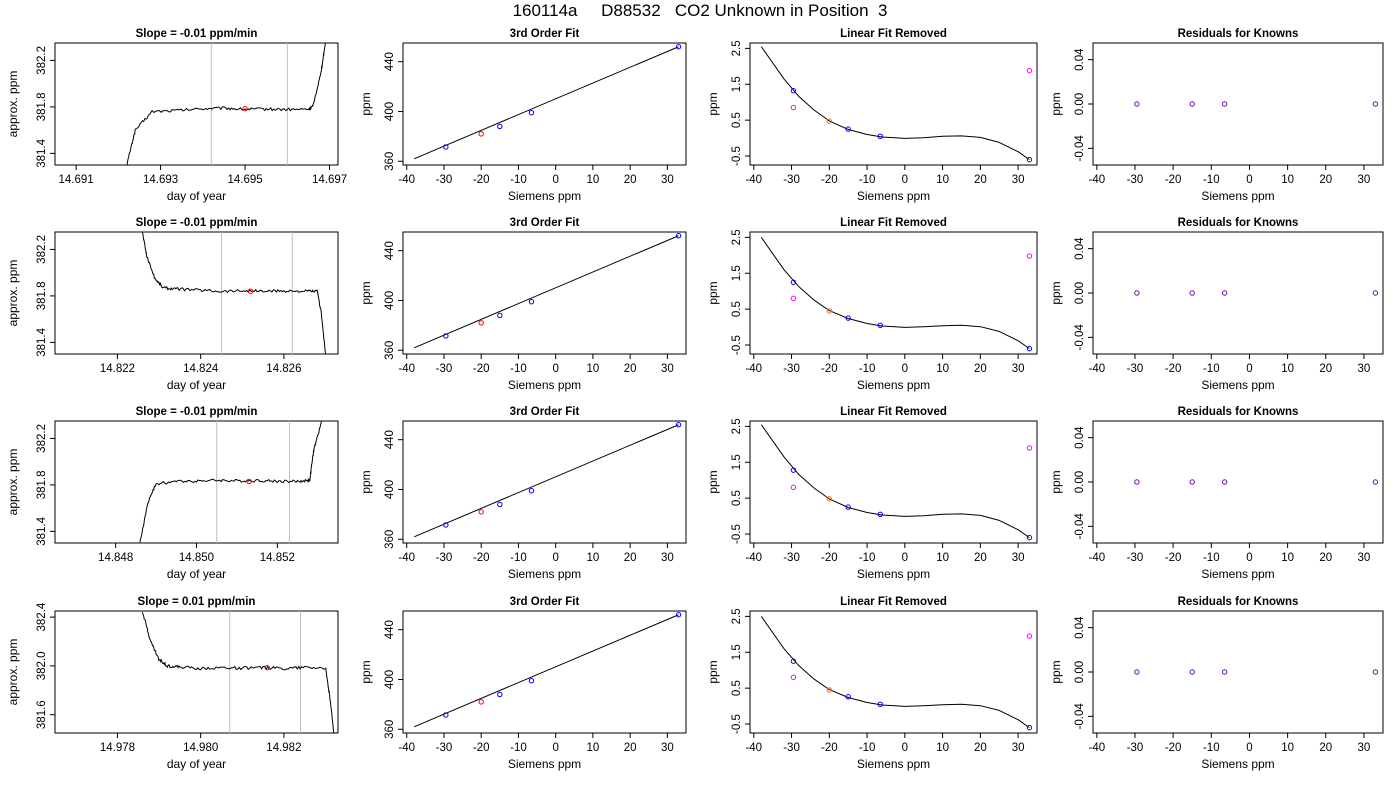 This screenshot has width=1400, height=800. What do you see at coordinates (42, 107) in the screenshot?
I see `y-tick-label: 381.8` at bounding box center [42, 107].